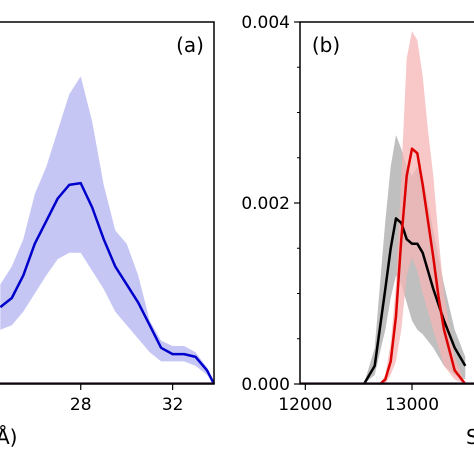 The width and height of the screenshot is (474, 474). What do you see at coordinates (358, 399) in the screenshot?
I see `x-ticks-b: 12000 13000` at bounding box center [358, 399].